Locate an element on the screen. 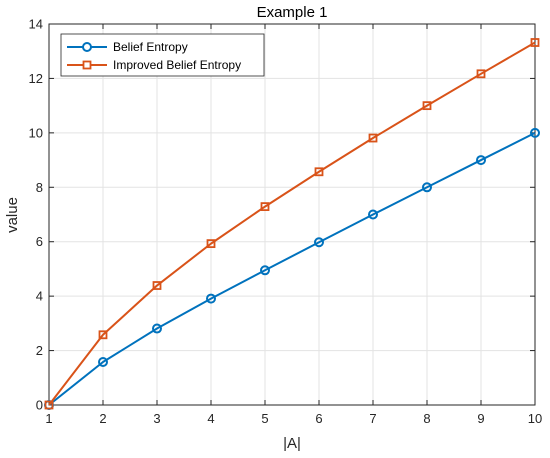 The image size is (550, 458). legend-box is located at coordinates (162, 55).